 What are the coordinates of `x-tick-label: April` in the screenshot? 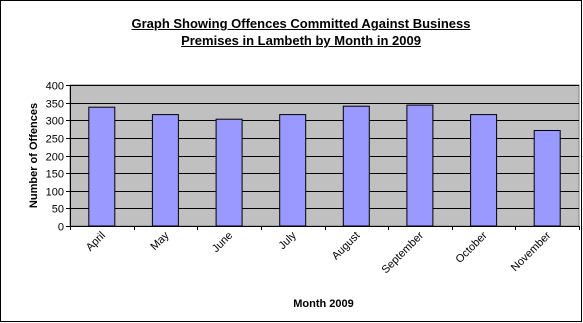 It's located at (96, 242).